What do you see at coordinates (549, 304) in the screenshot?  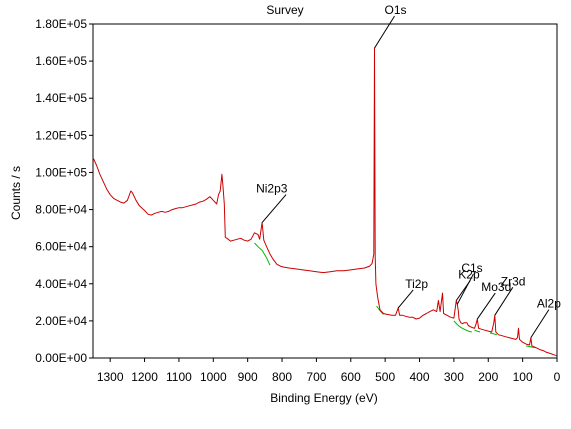 I see `peak-label: Al2p` at bounding box center [549, 304].